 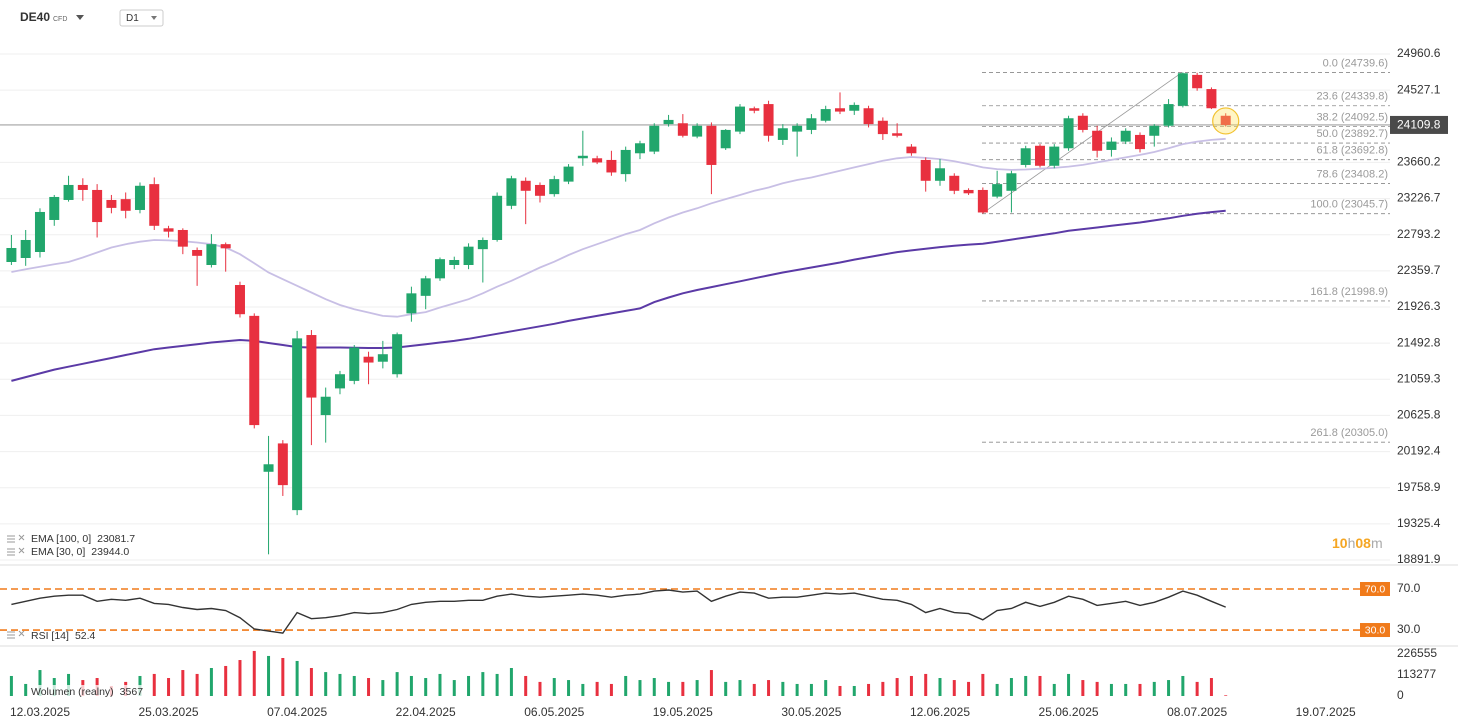 What do you see at coordinates (58, 552) in the screenshot?
I see `ema-legend-name: EMA [30, 0]` at bounding box center [58, 552].